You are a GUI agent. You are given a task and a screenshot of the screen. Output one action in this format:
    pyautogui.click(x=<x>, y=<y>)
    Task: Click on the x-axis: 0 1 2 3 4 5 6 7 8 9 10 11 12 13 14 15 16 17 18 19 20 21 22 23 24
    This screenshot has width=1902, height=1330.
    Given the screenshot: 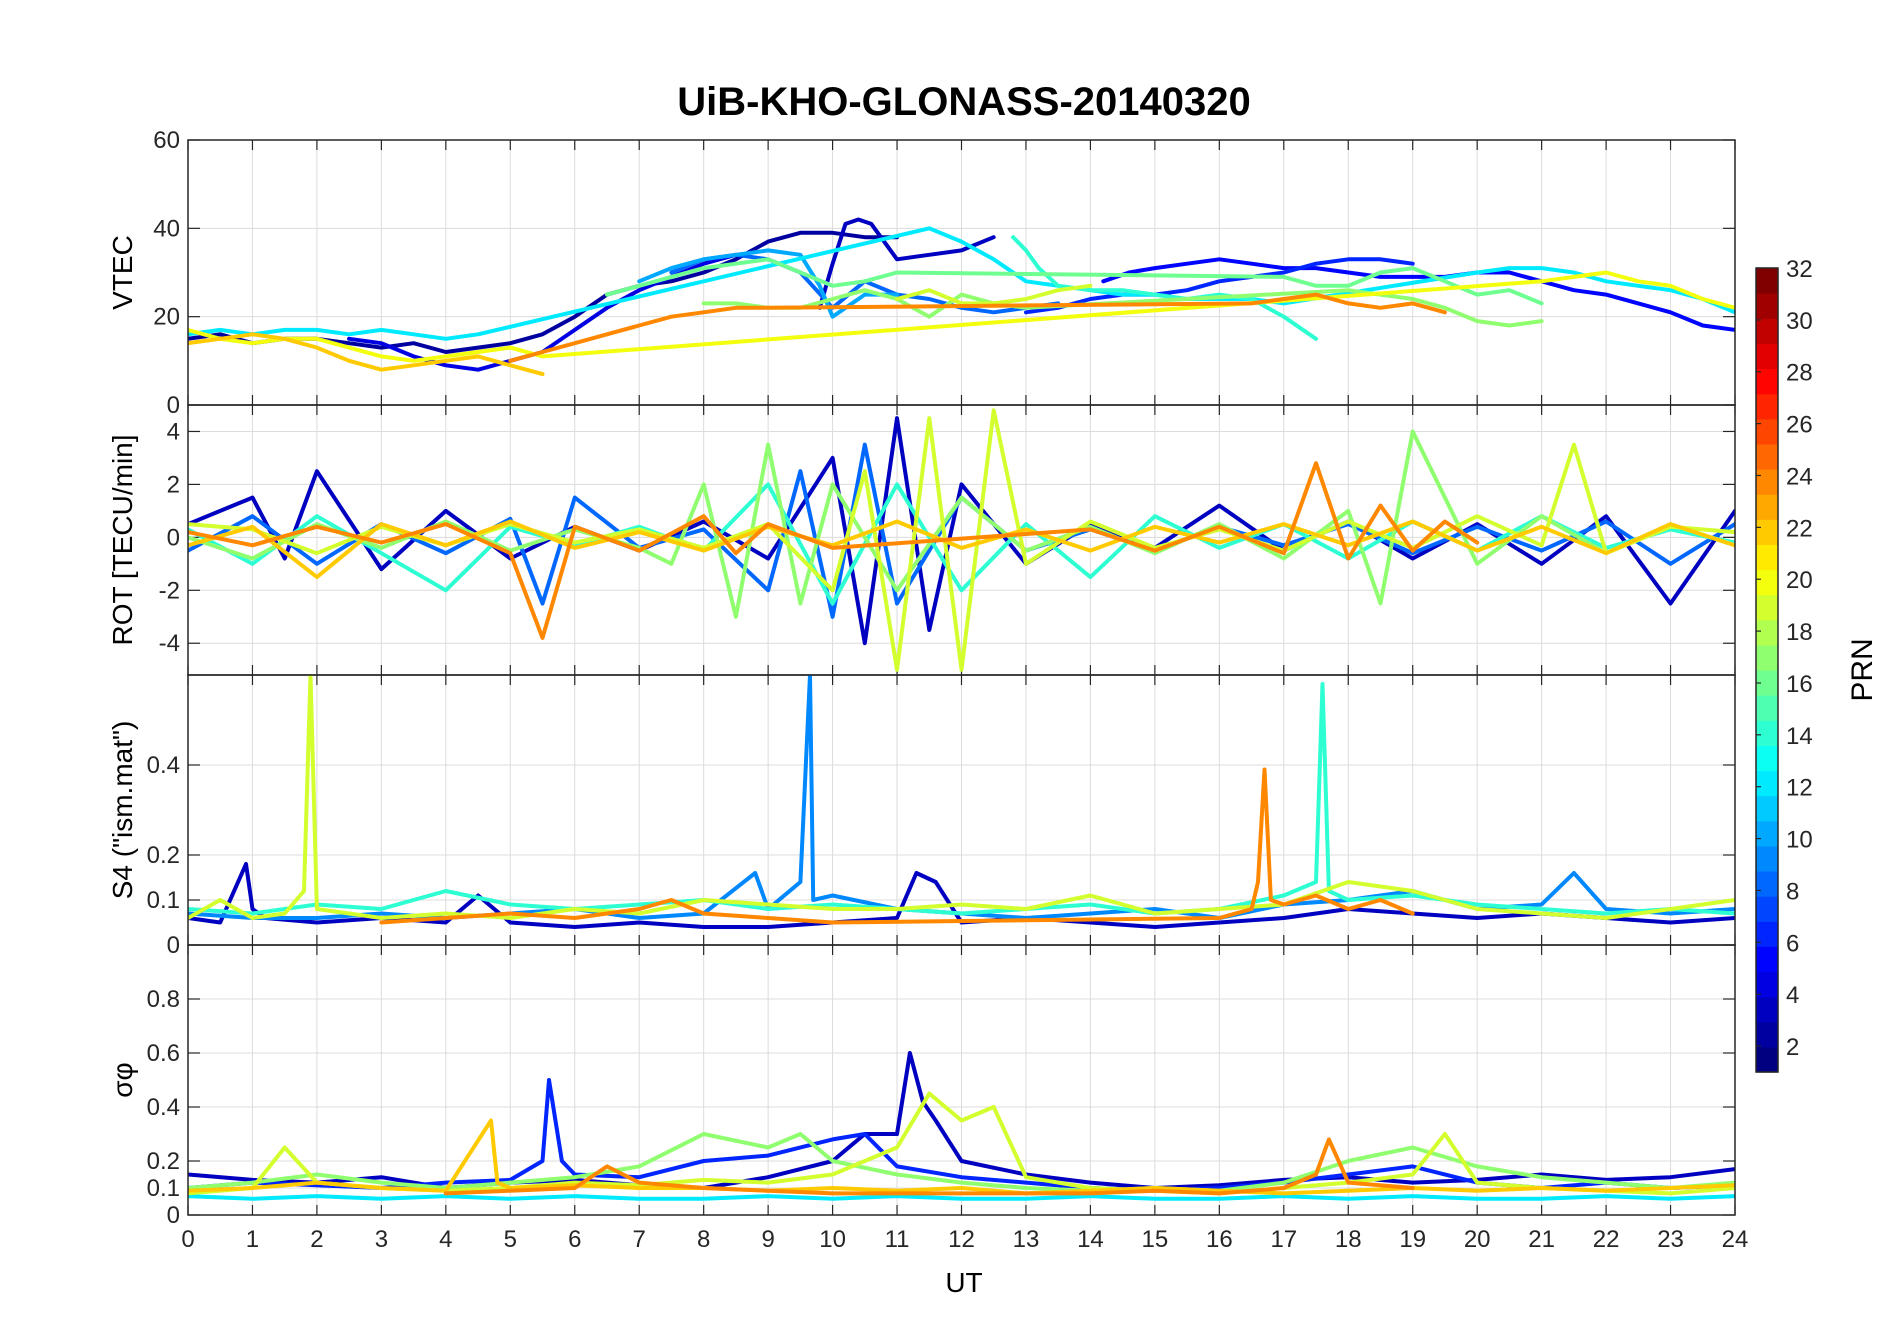 What is the action you would take?
    pyautogui.click(x=964, y=1239)
    